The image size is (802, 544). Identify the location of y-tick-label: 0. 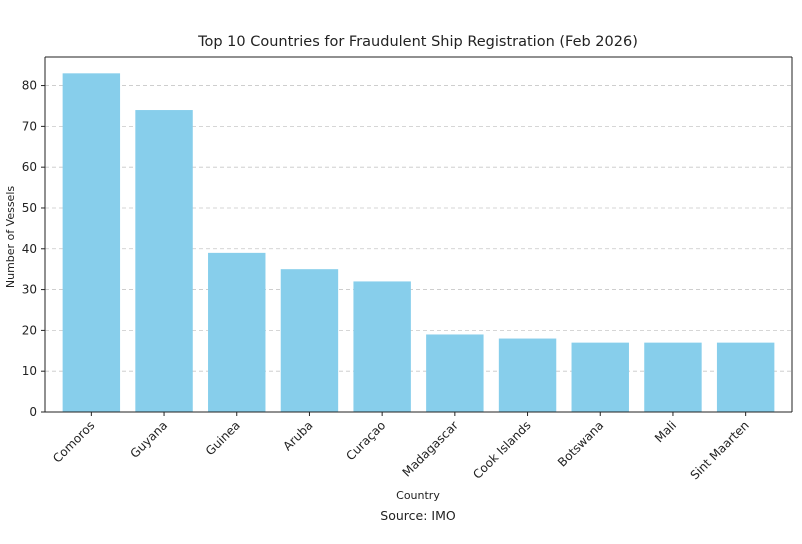
(33, 412).